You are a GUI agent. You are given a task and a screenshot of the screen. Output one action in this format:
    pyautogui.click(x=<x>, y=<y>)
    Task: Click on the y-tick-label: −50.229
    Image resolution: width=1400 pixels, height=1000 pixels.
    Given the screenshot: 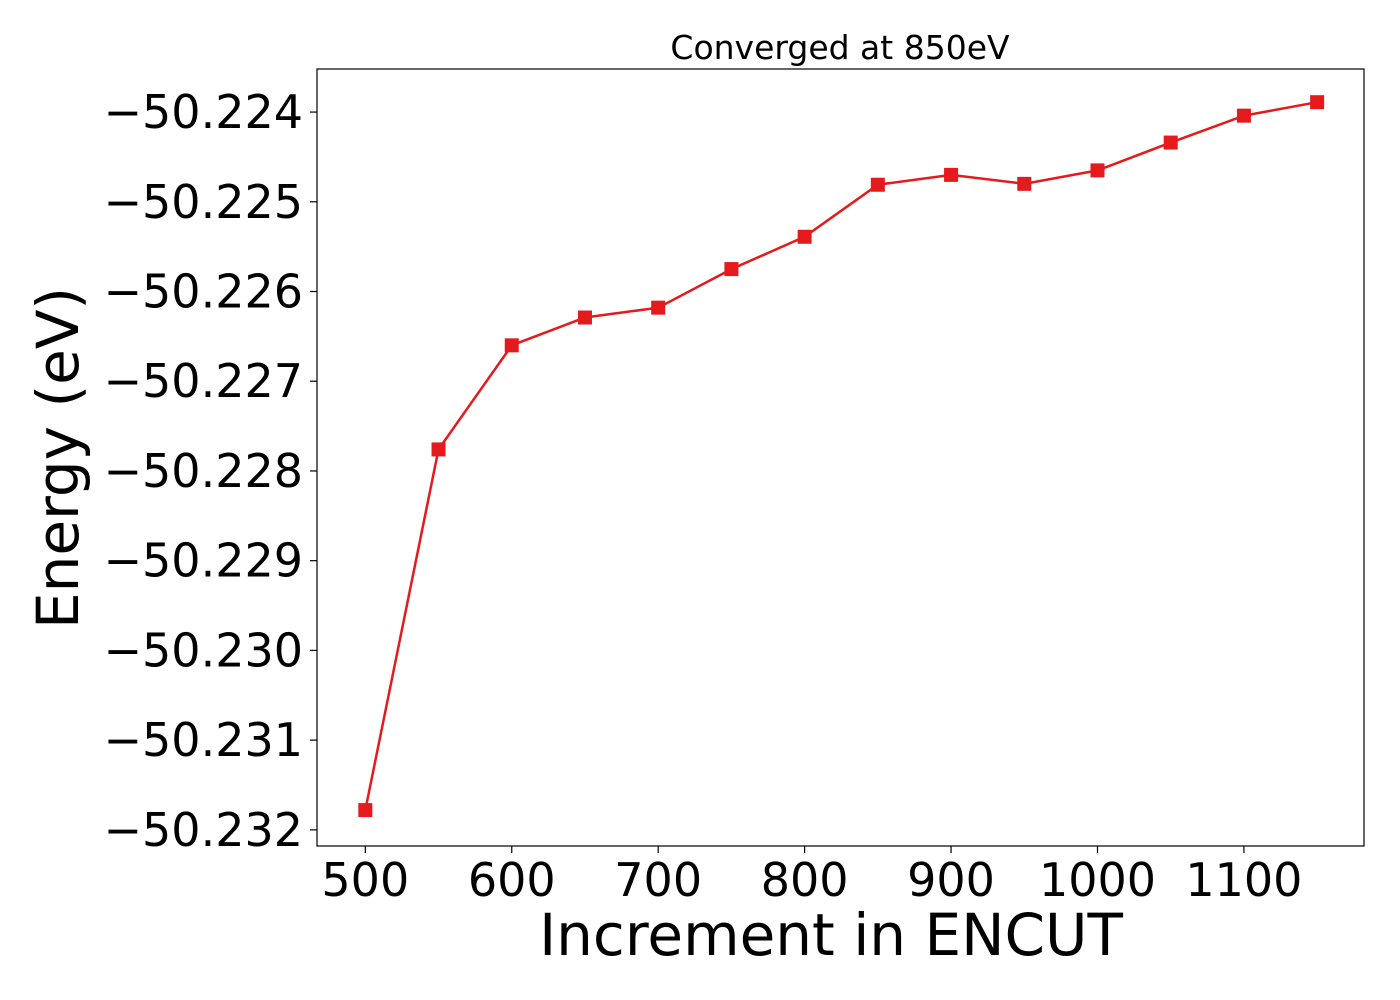 What is the action you would take?
    pyautogui.click(x=204, y=561)
    